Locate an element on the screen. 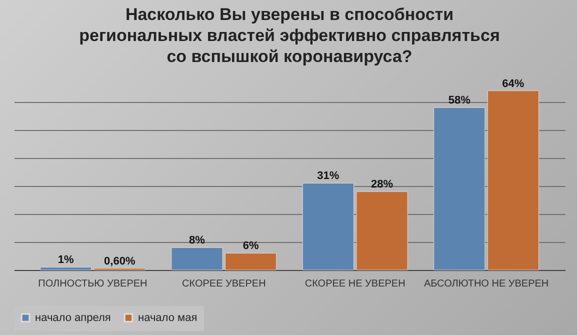 The image size is (577, 335). chart-title: Насколько Вы уверены в способности региональных властей эффективно справляться со вспышкой коронавируса? is located at coordinates (289, 35).